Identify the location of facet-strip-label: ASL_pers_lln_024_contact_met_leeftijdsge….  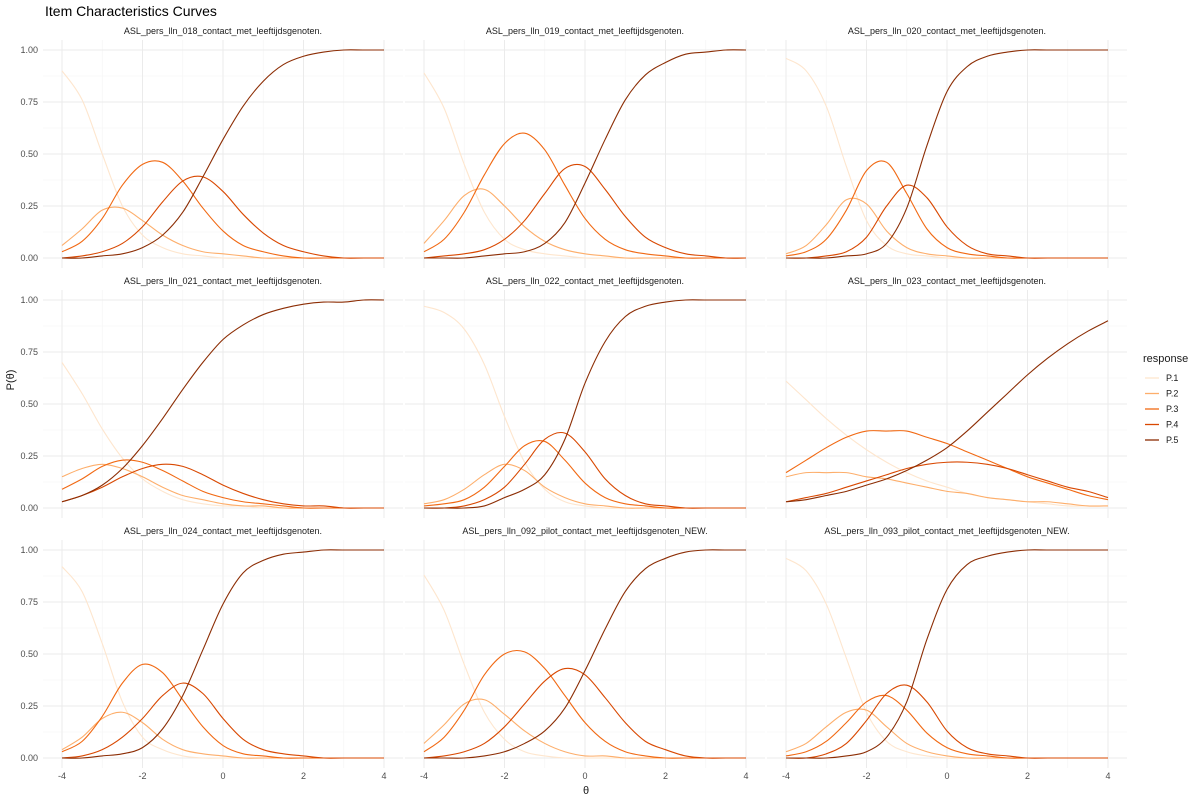
(223, 531).